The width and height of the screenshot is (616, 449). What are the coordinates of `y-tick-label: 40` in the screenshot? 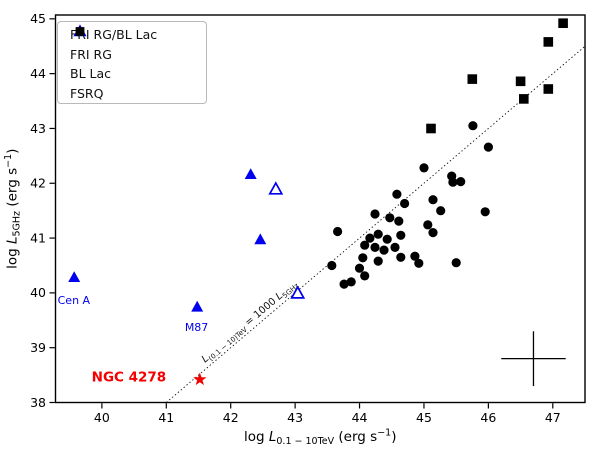 It's located at (38, 292).